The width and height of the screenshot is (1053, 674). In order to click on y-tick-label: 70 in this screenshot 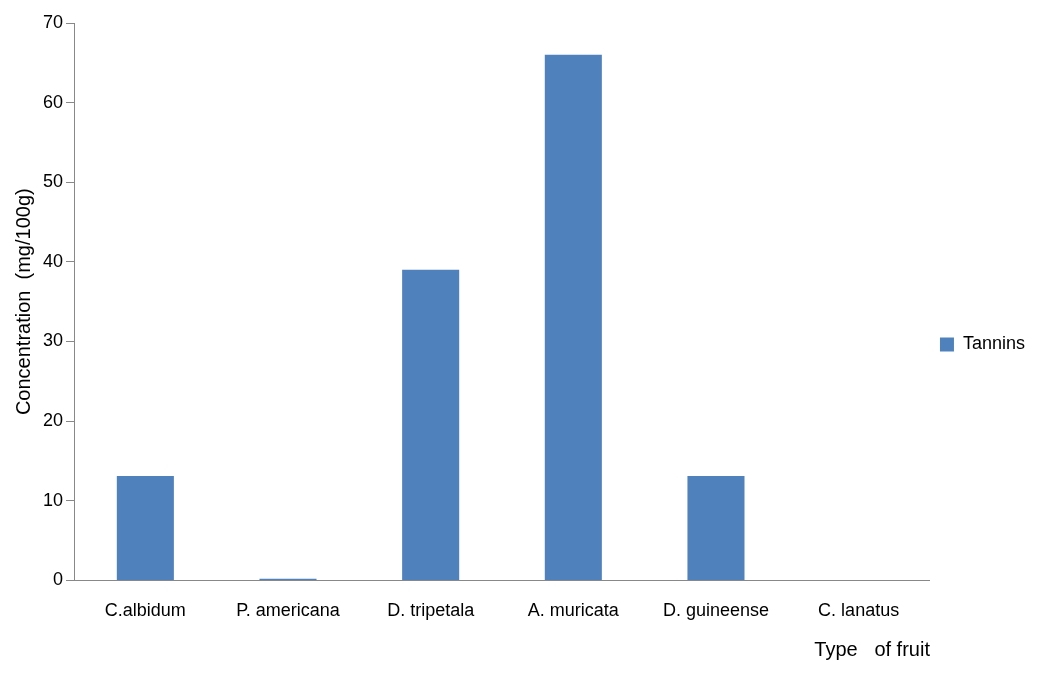, I will do `click(53, 21)`.